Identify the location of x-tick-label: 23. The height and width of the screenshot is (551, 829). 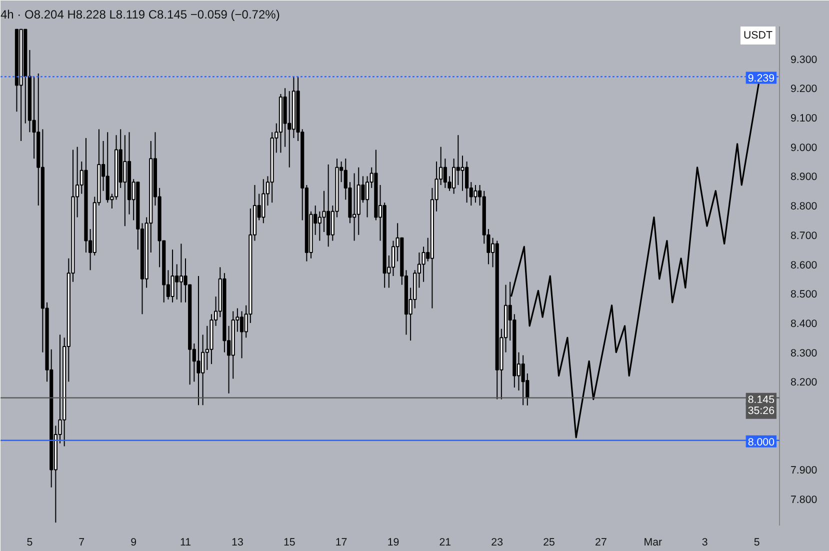
(497, 542).